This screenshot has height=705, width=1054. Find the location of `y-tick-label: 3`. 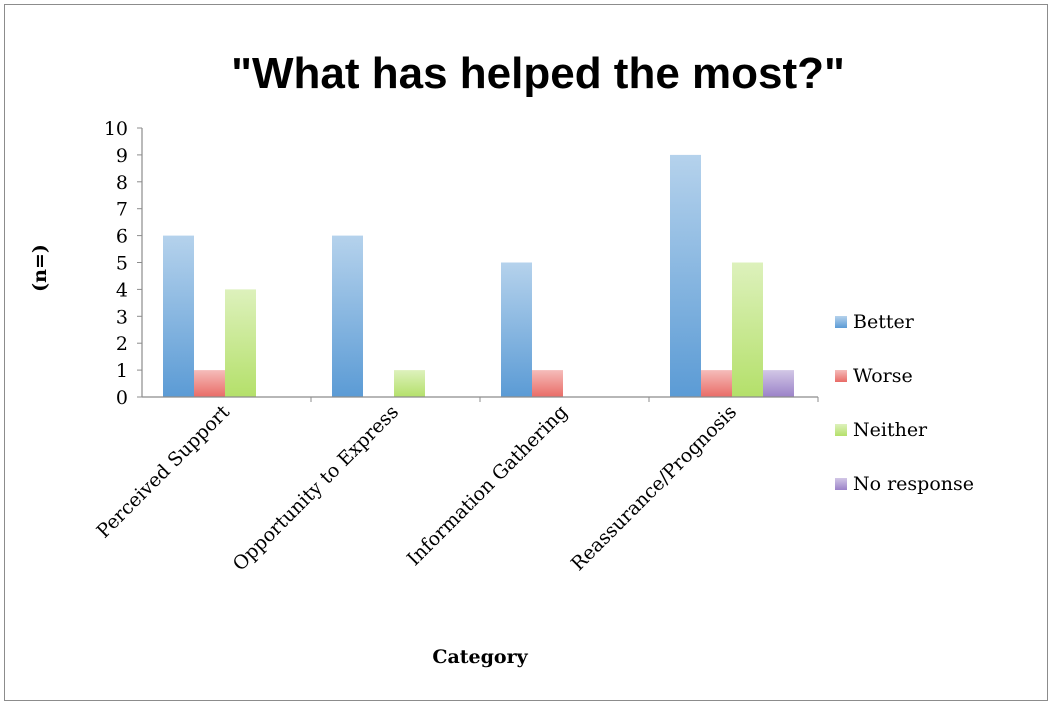

y-tick-label: 3 is located at coordinates (122, 317).